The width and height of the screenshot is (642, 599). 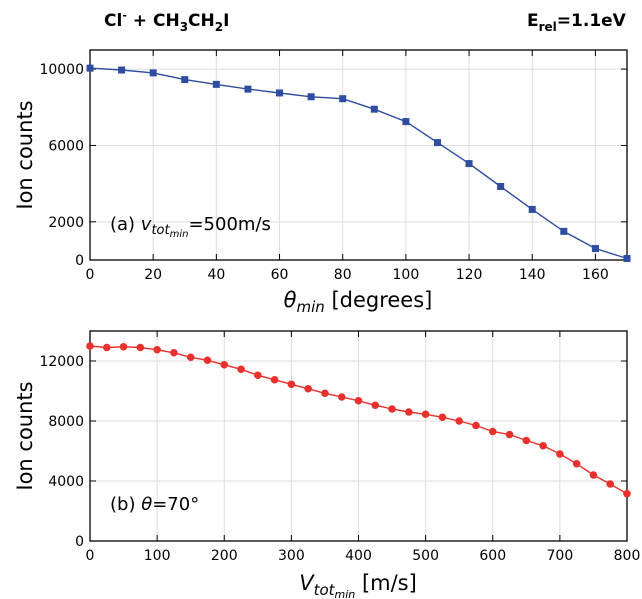 I want to click on y-tick-label: 10000, so click(x=61, y=70).